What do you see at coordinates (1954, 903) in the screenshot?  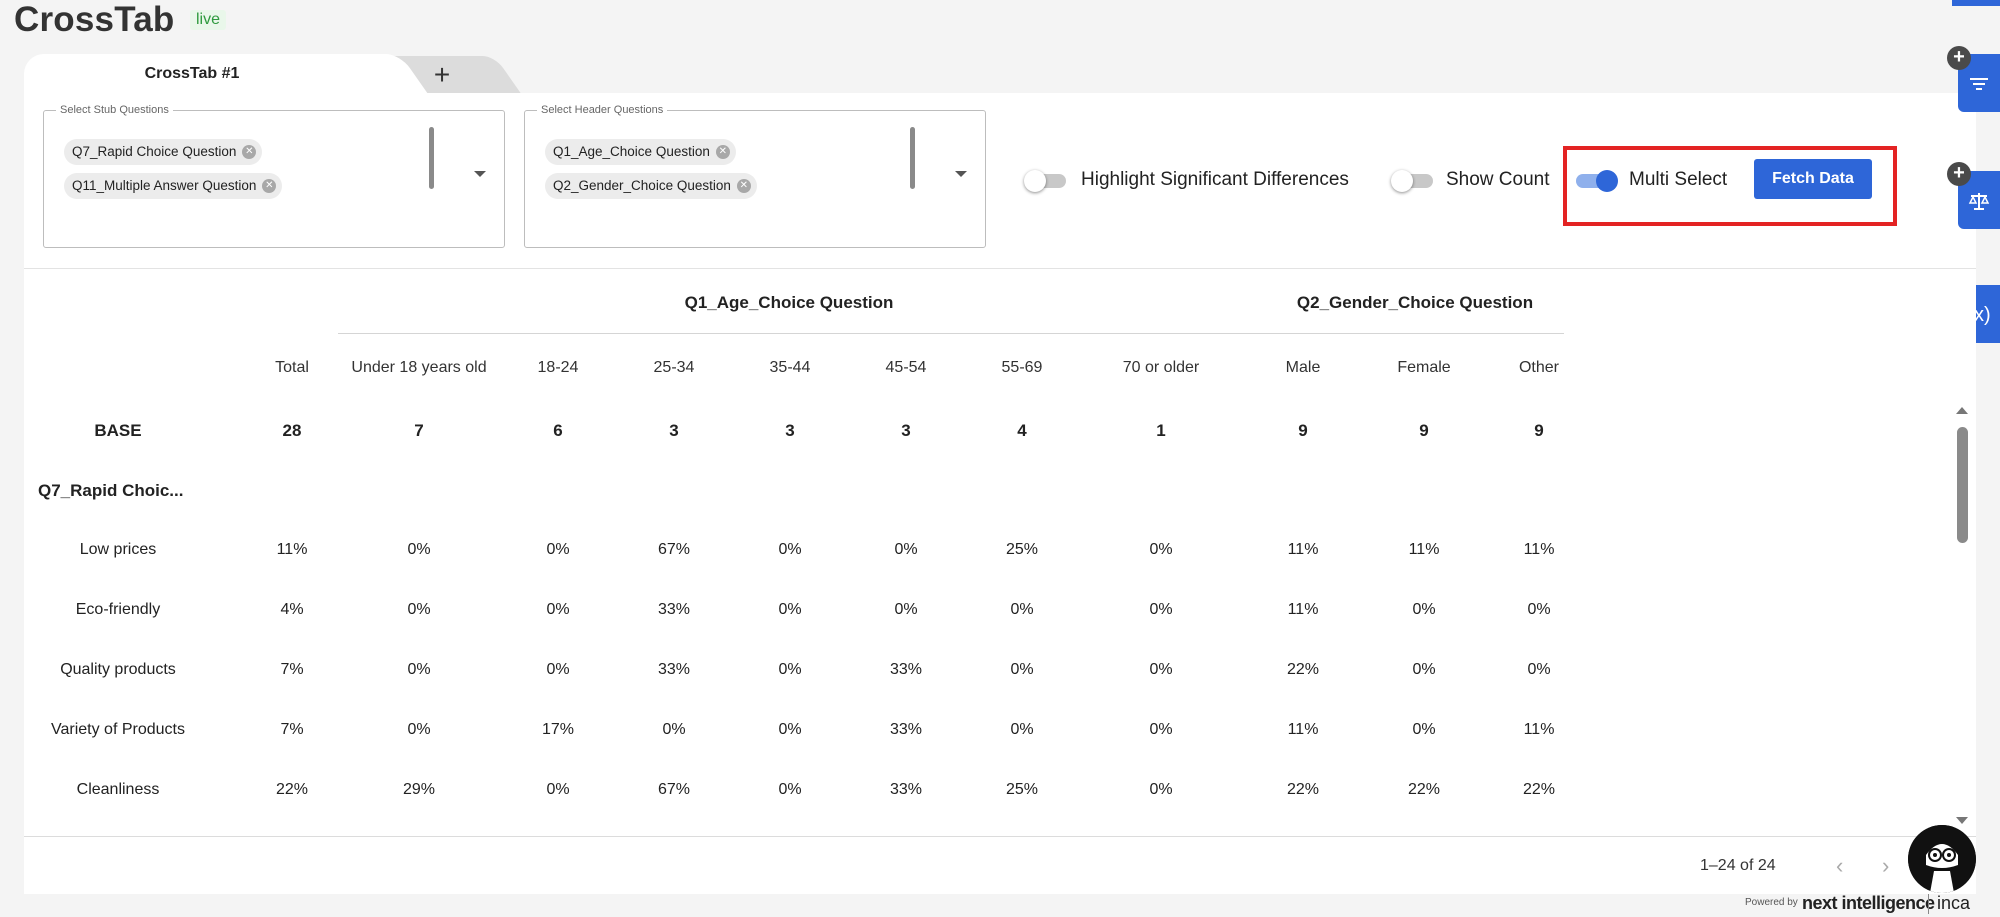 I see `brand-logo-secondary: inca` at bounding box center [1954, 903].